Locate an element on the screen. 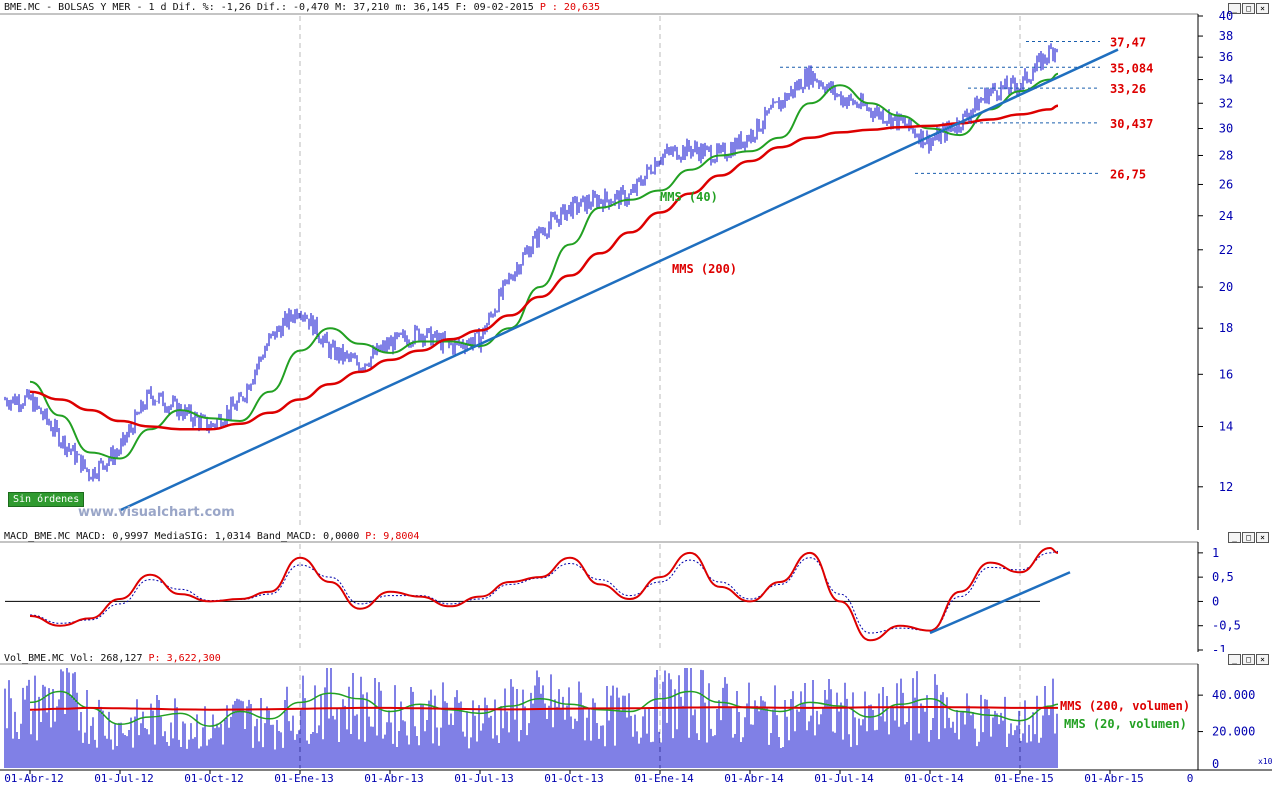  price-y-tick-label: 26 is located at coordinates (1226, 184).